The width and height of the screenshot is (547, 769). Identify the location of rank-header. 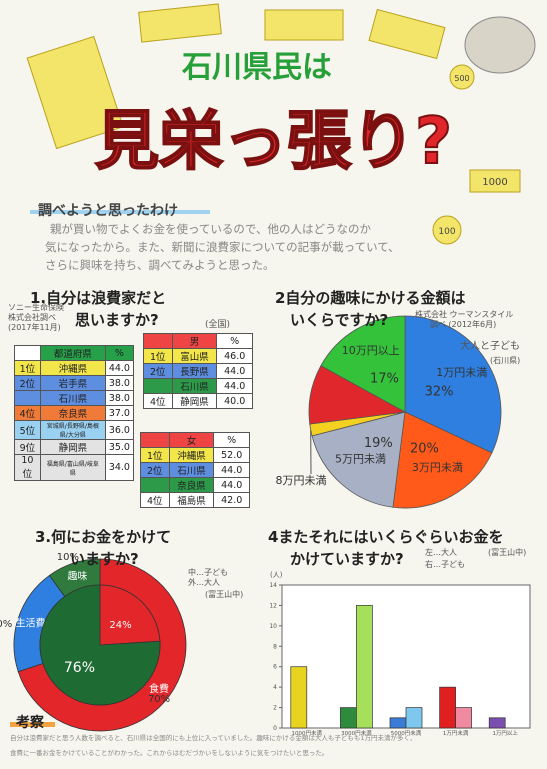
(27, 353).